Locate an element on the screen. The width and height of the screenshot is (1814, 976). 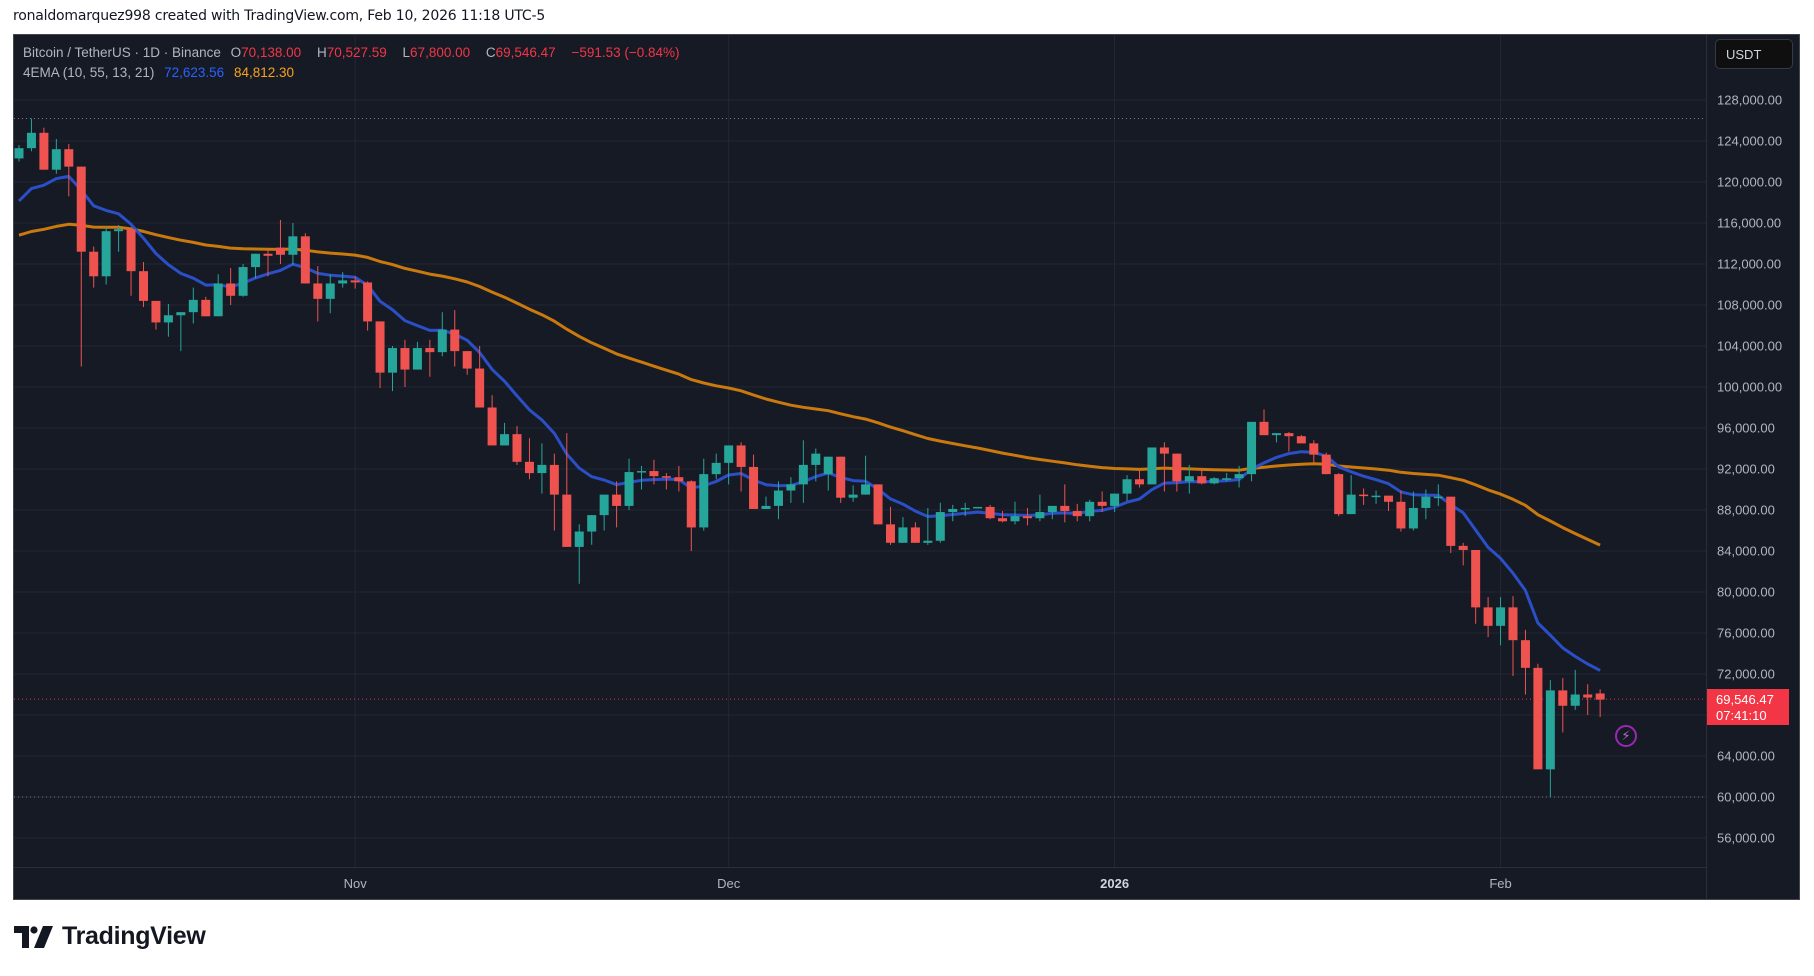
price-tick: 124,000.00 is located at coordinates (1750, 141).